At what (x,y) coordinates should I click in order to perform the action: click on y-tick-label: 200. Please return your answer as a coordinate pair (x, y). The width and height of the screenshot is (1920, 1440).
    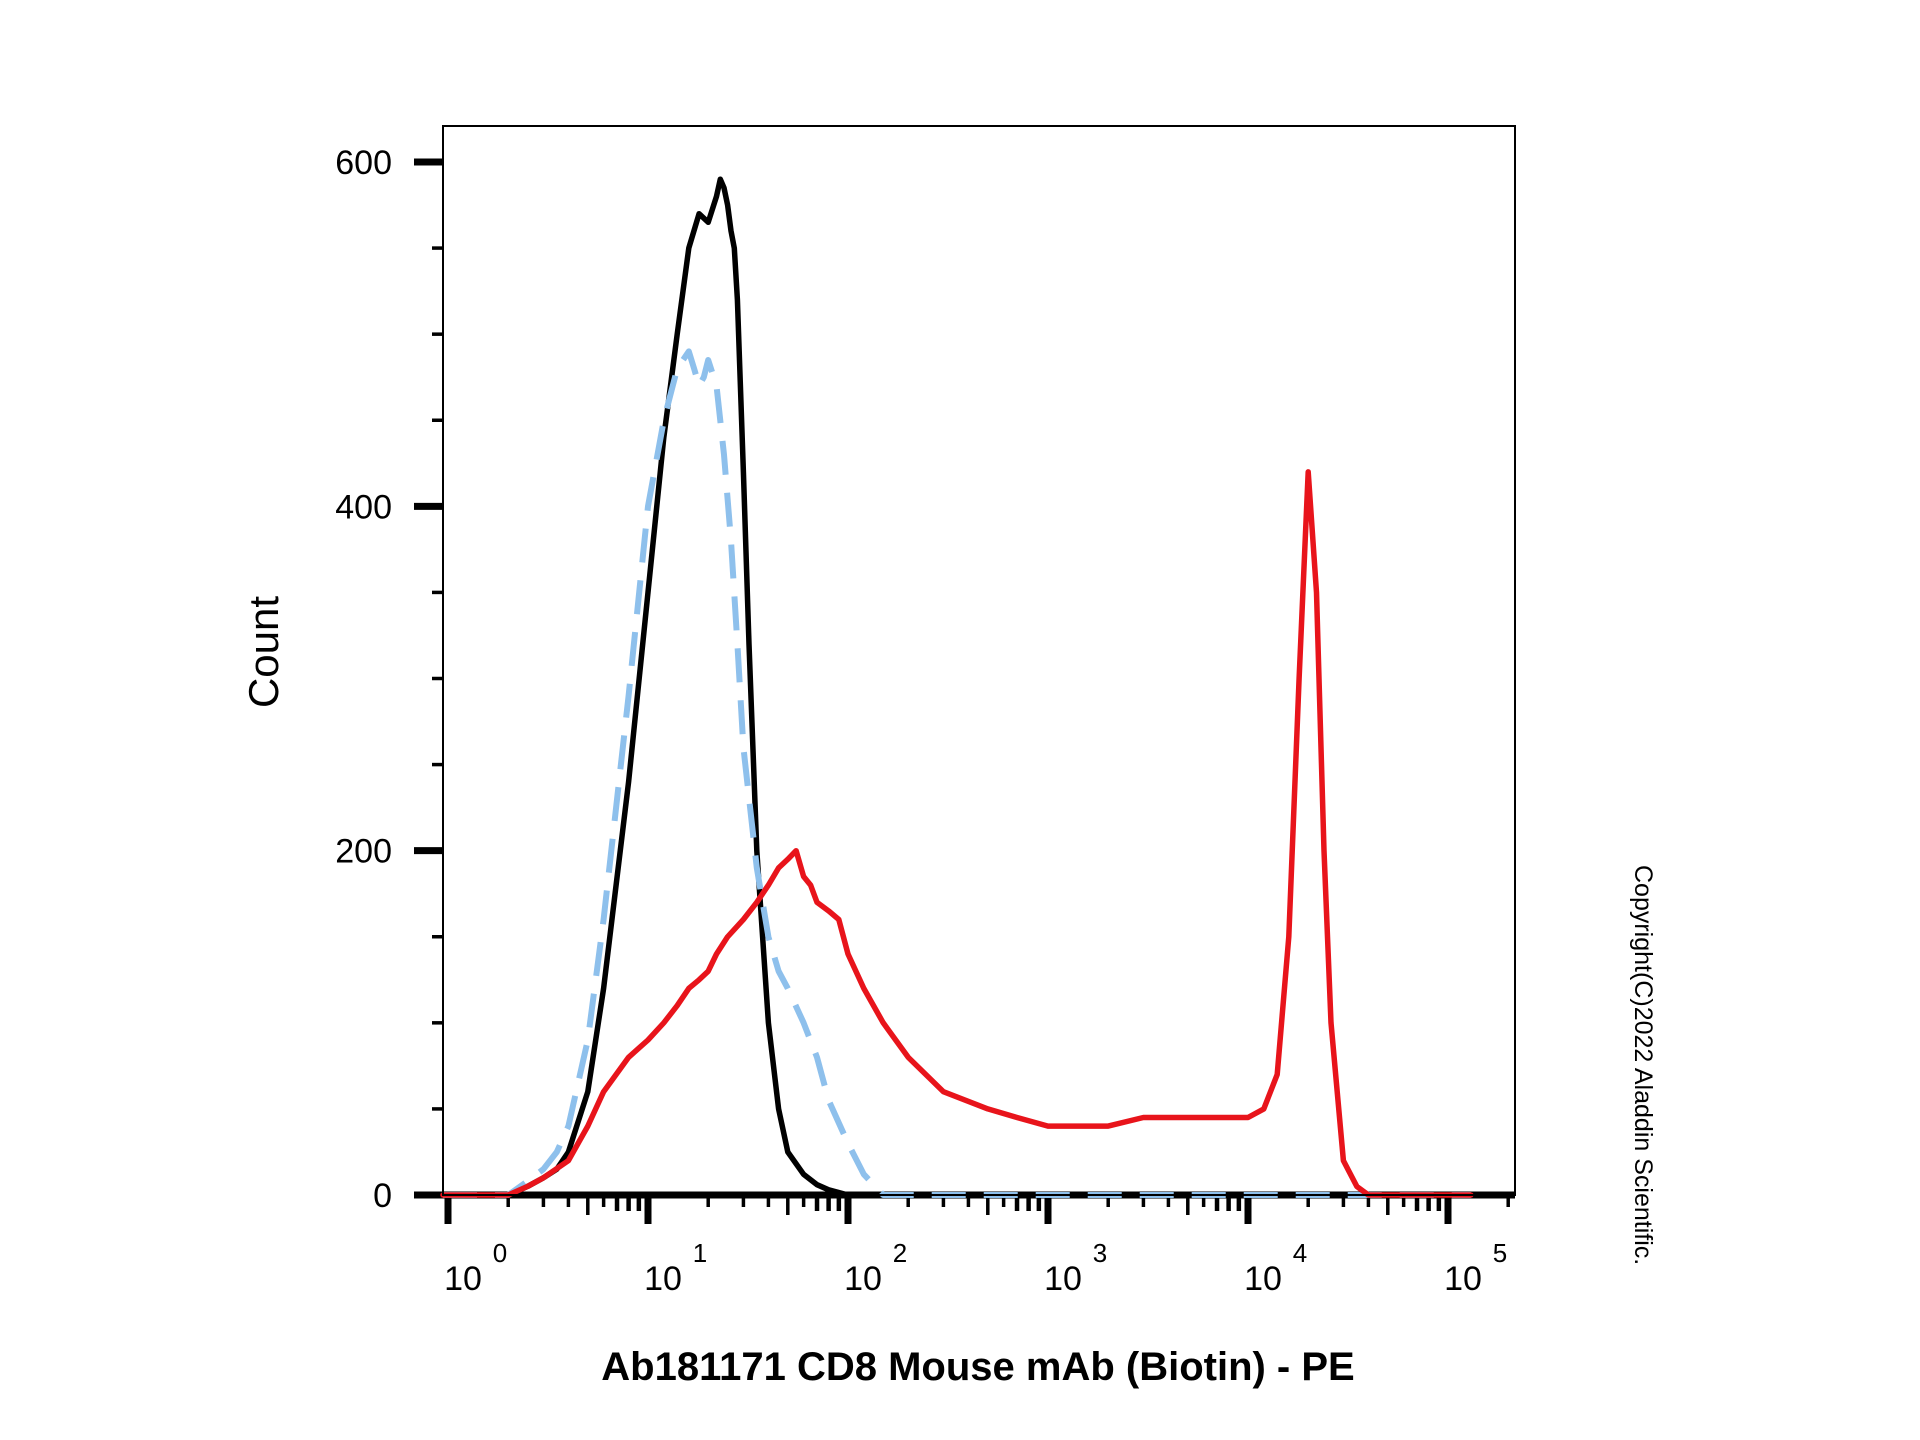
    Looking at the image, I should click on (363, 852).